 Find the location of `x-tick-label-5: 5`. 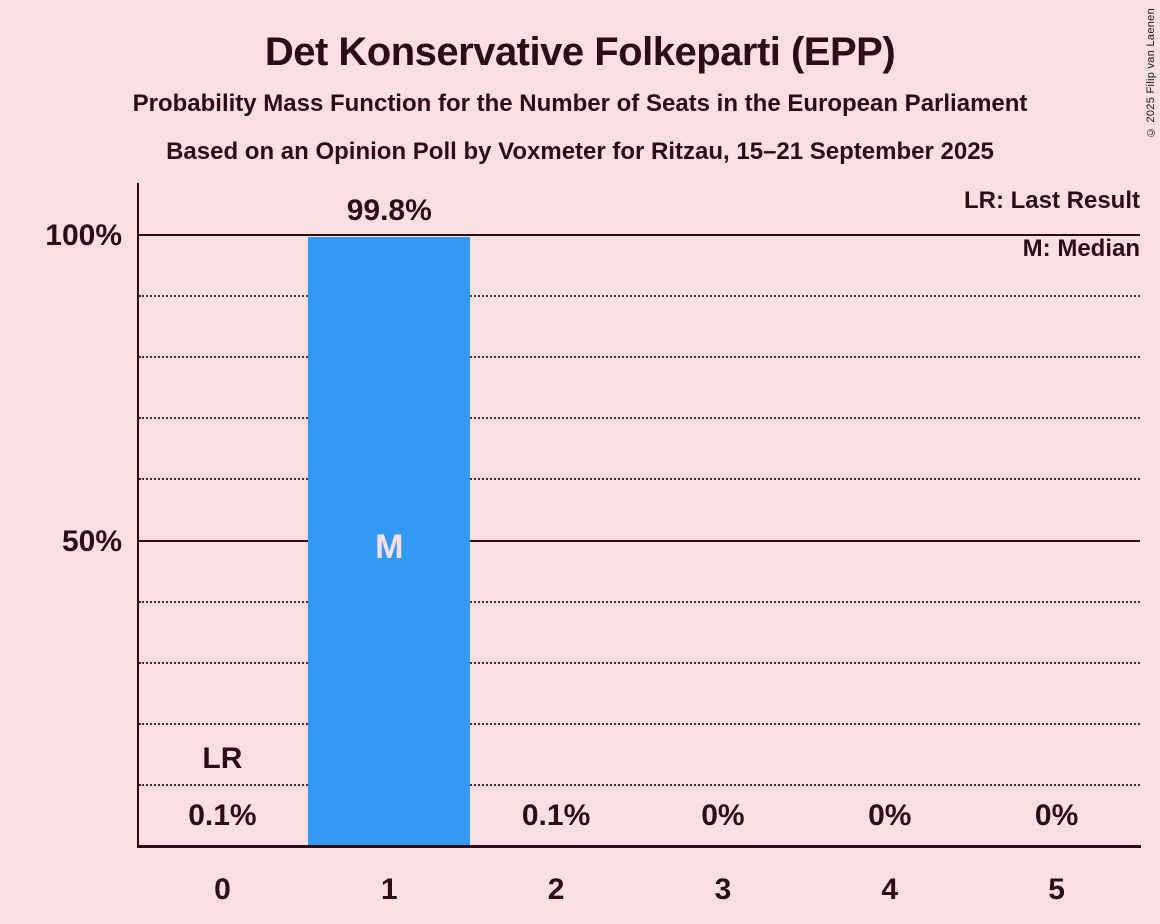

x-tick-label-5: 5 is located at coordinates (1056, 889).